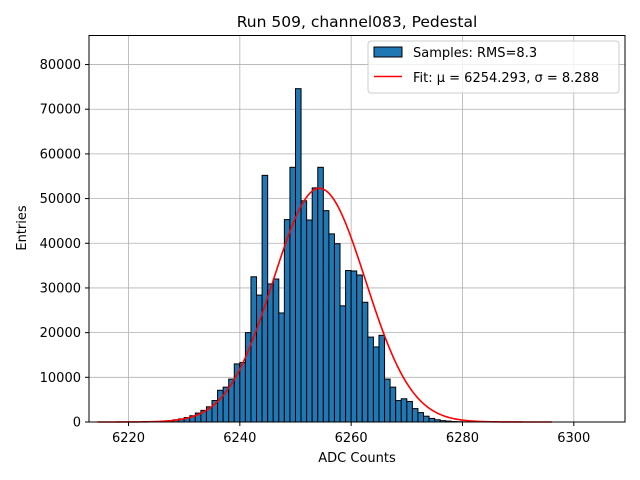 The height and width of the screenshot is (480, 640). I want to click on y-tick-label: 80000, so click(60, 65).